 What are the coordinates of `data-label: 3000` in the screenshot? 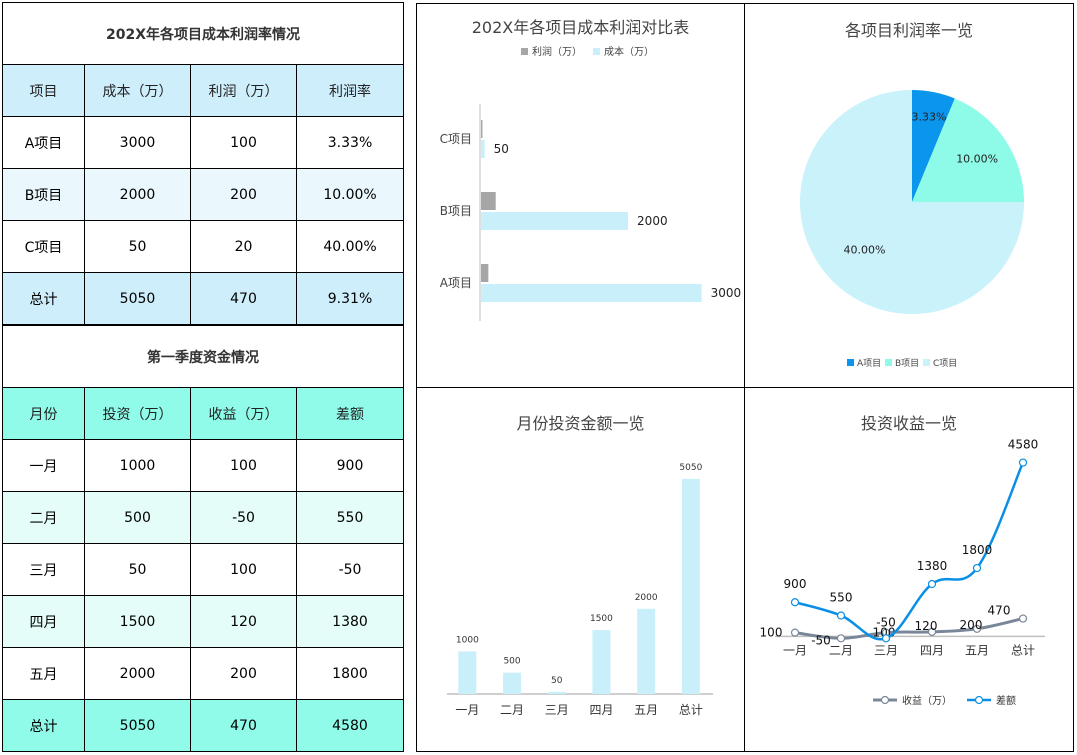 It's located at (726, 293).